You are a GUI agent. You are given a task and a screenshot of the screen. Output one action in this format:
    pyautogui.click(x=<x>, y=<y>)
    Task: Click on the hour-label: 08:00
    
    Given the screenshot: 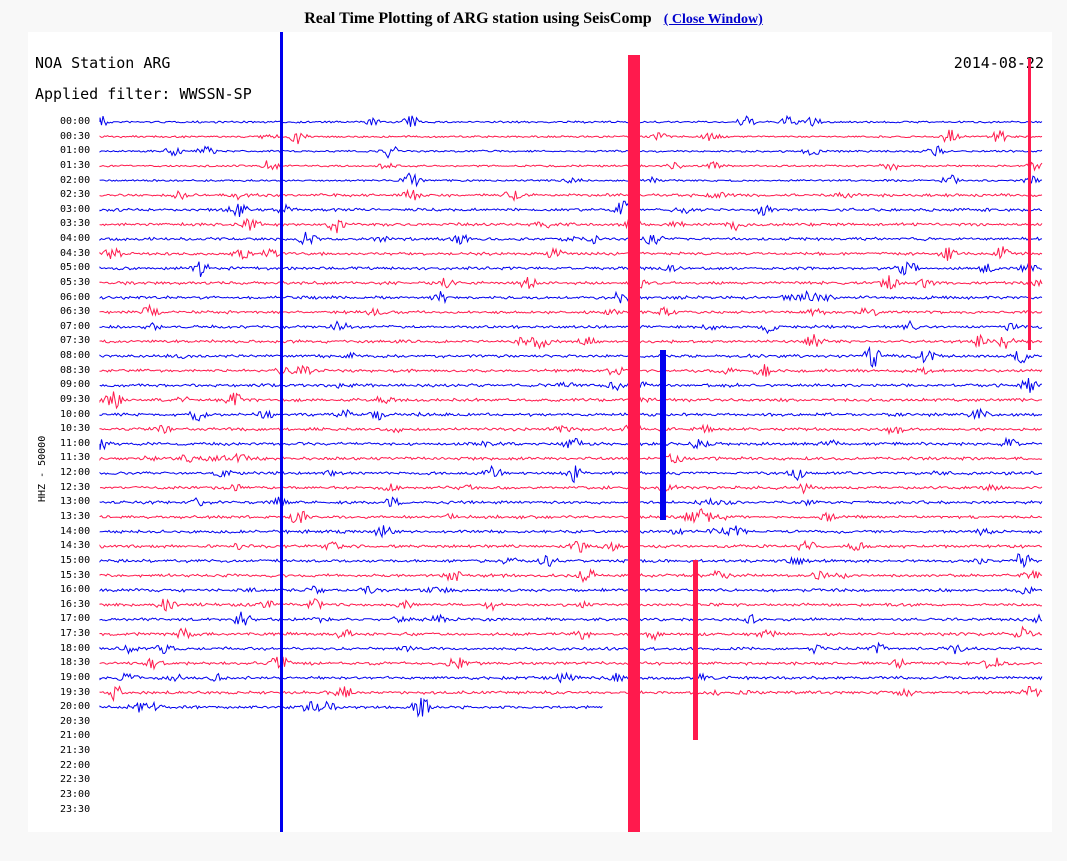 What is the action you would take?
    pyautogui.click(x=75, y=356)
    